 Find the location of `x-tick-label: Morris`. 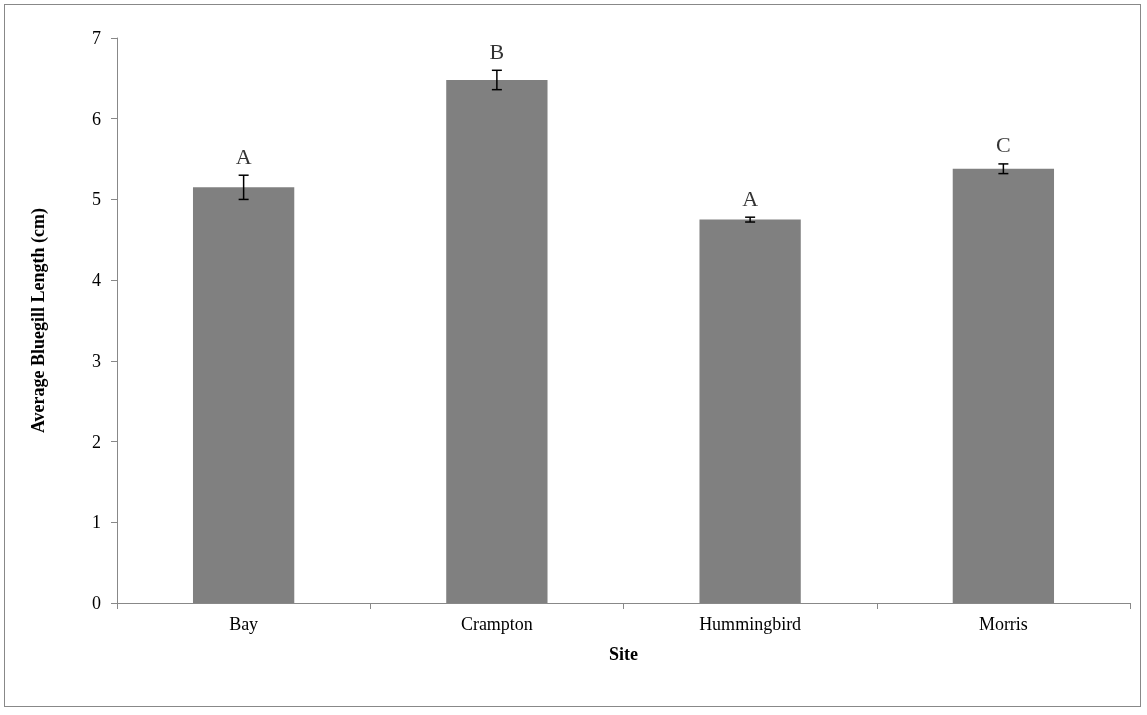

x-tick-label: Morris is located at coordinates (1003, 624).